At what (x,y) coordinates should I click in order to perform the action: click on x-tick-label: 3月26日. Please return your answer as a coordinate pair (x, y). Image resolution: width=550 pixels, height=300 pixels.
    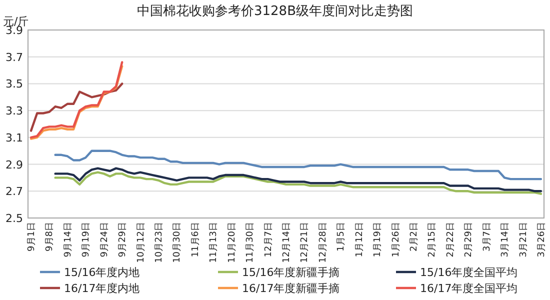
    Looking at the image, I should click on (541, 240).